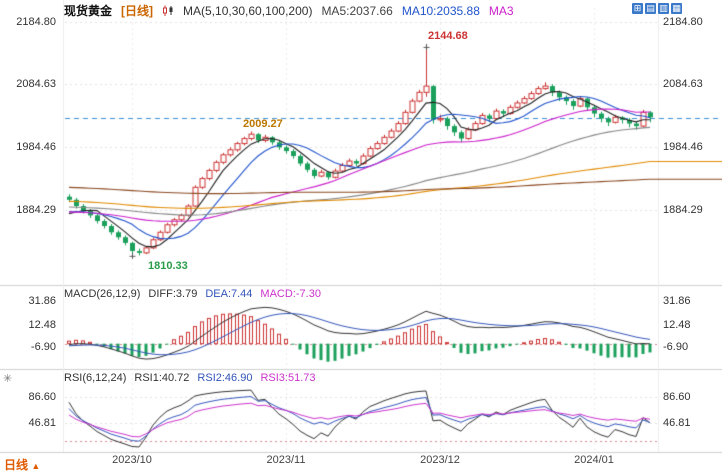 The width and height of the screenshot is (722, 474). Describe the element at coordinates (168, 11) in the screenshot. I see `candlestick-icon` at that location.